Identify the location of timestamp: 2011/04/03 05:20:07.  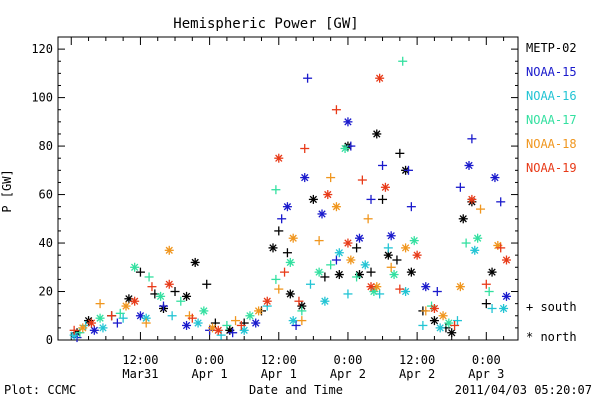
(523, 390).